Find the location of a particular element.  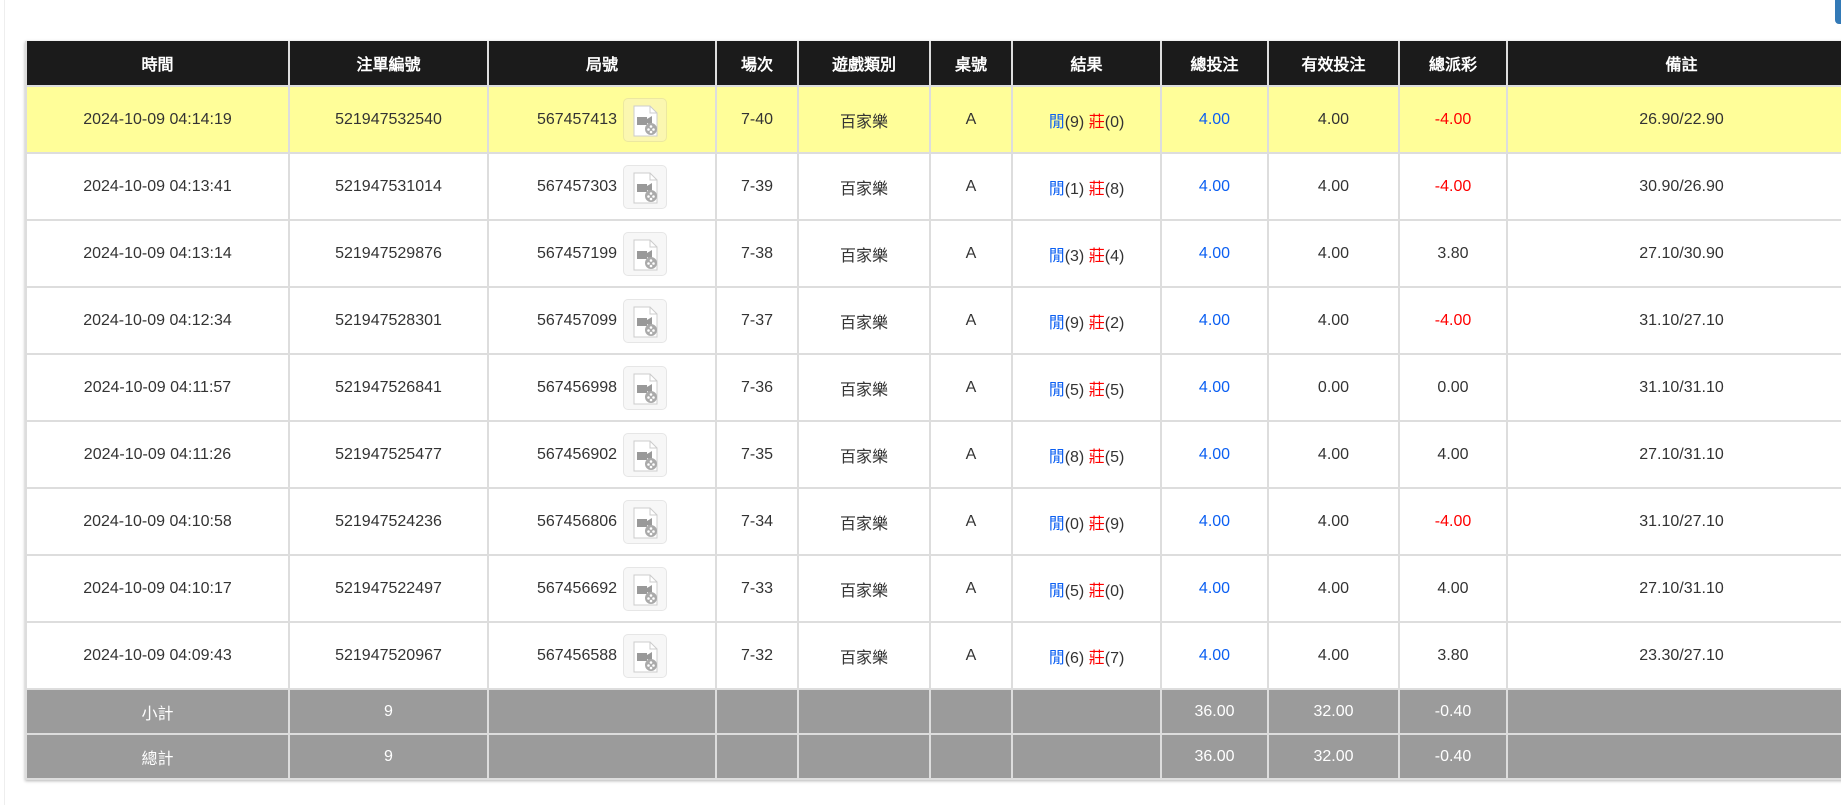

time-cell: 2024-10-09 04:09:43 is located at coordinates (157, 655).